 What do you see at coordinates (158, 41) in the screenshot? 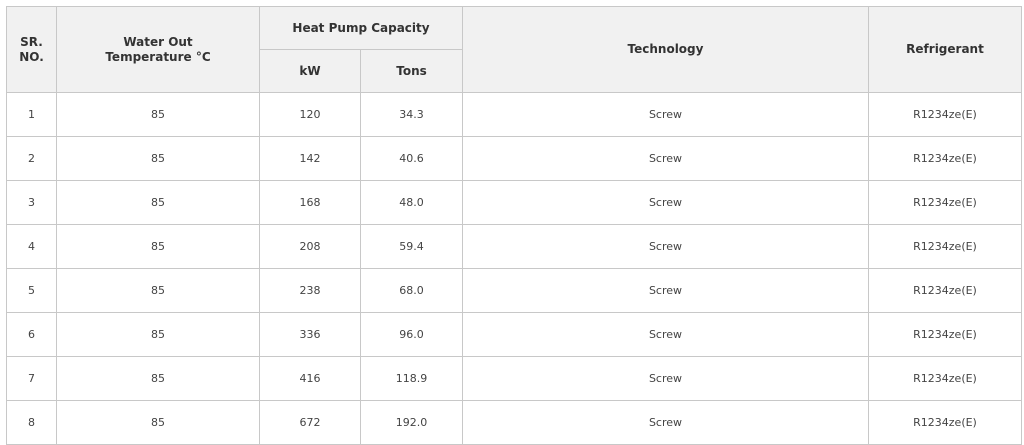
I see `header-water-out-line1: Water Out` at bounding box center [158, 41].